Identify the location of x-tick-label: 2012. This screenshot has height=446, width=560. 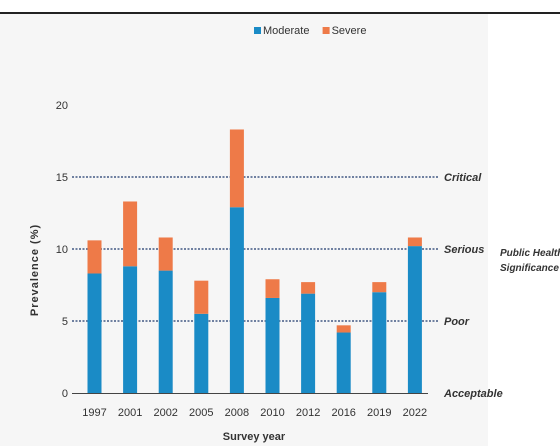
(308, 413).